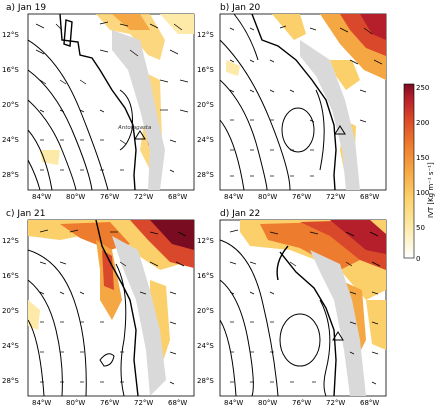 The width and height of the screenshot is (436, 408). I want to click on lat-labels-c: 12°S 16°S 20°S 24°S 28°S, so click(10, 311).